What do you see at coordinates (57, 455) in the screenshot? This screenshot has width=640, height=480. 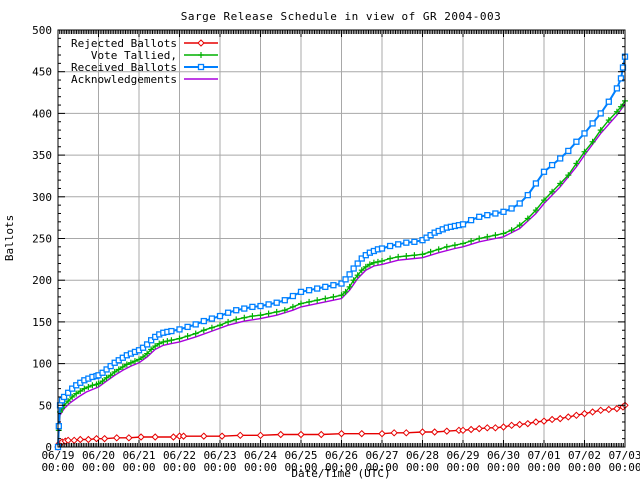 I see `x-tick-label: 06/19` at bounding box center [57, 455].